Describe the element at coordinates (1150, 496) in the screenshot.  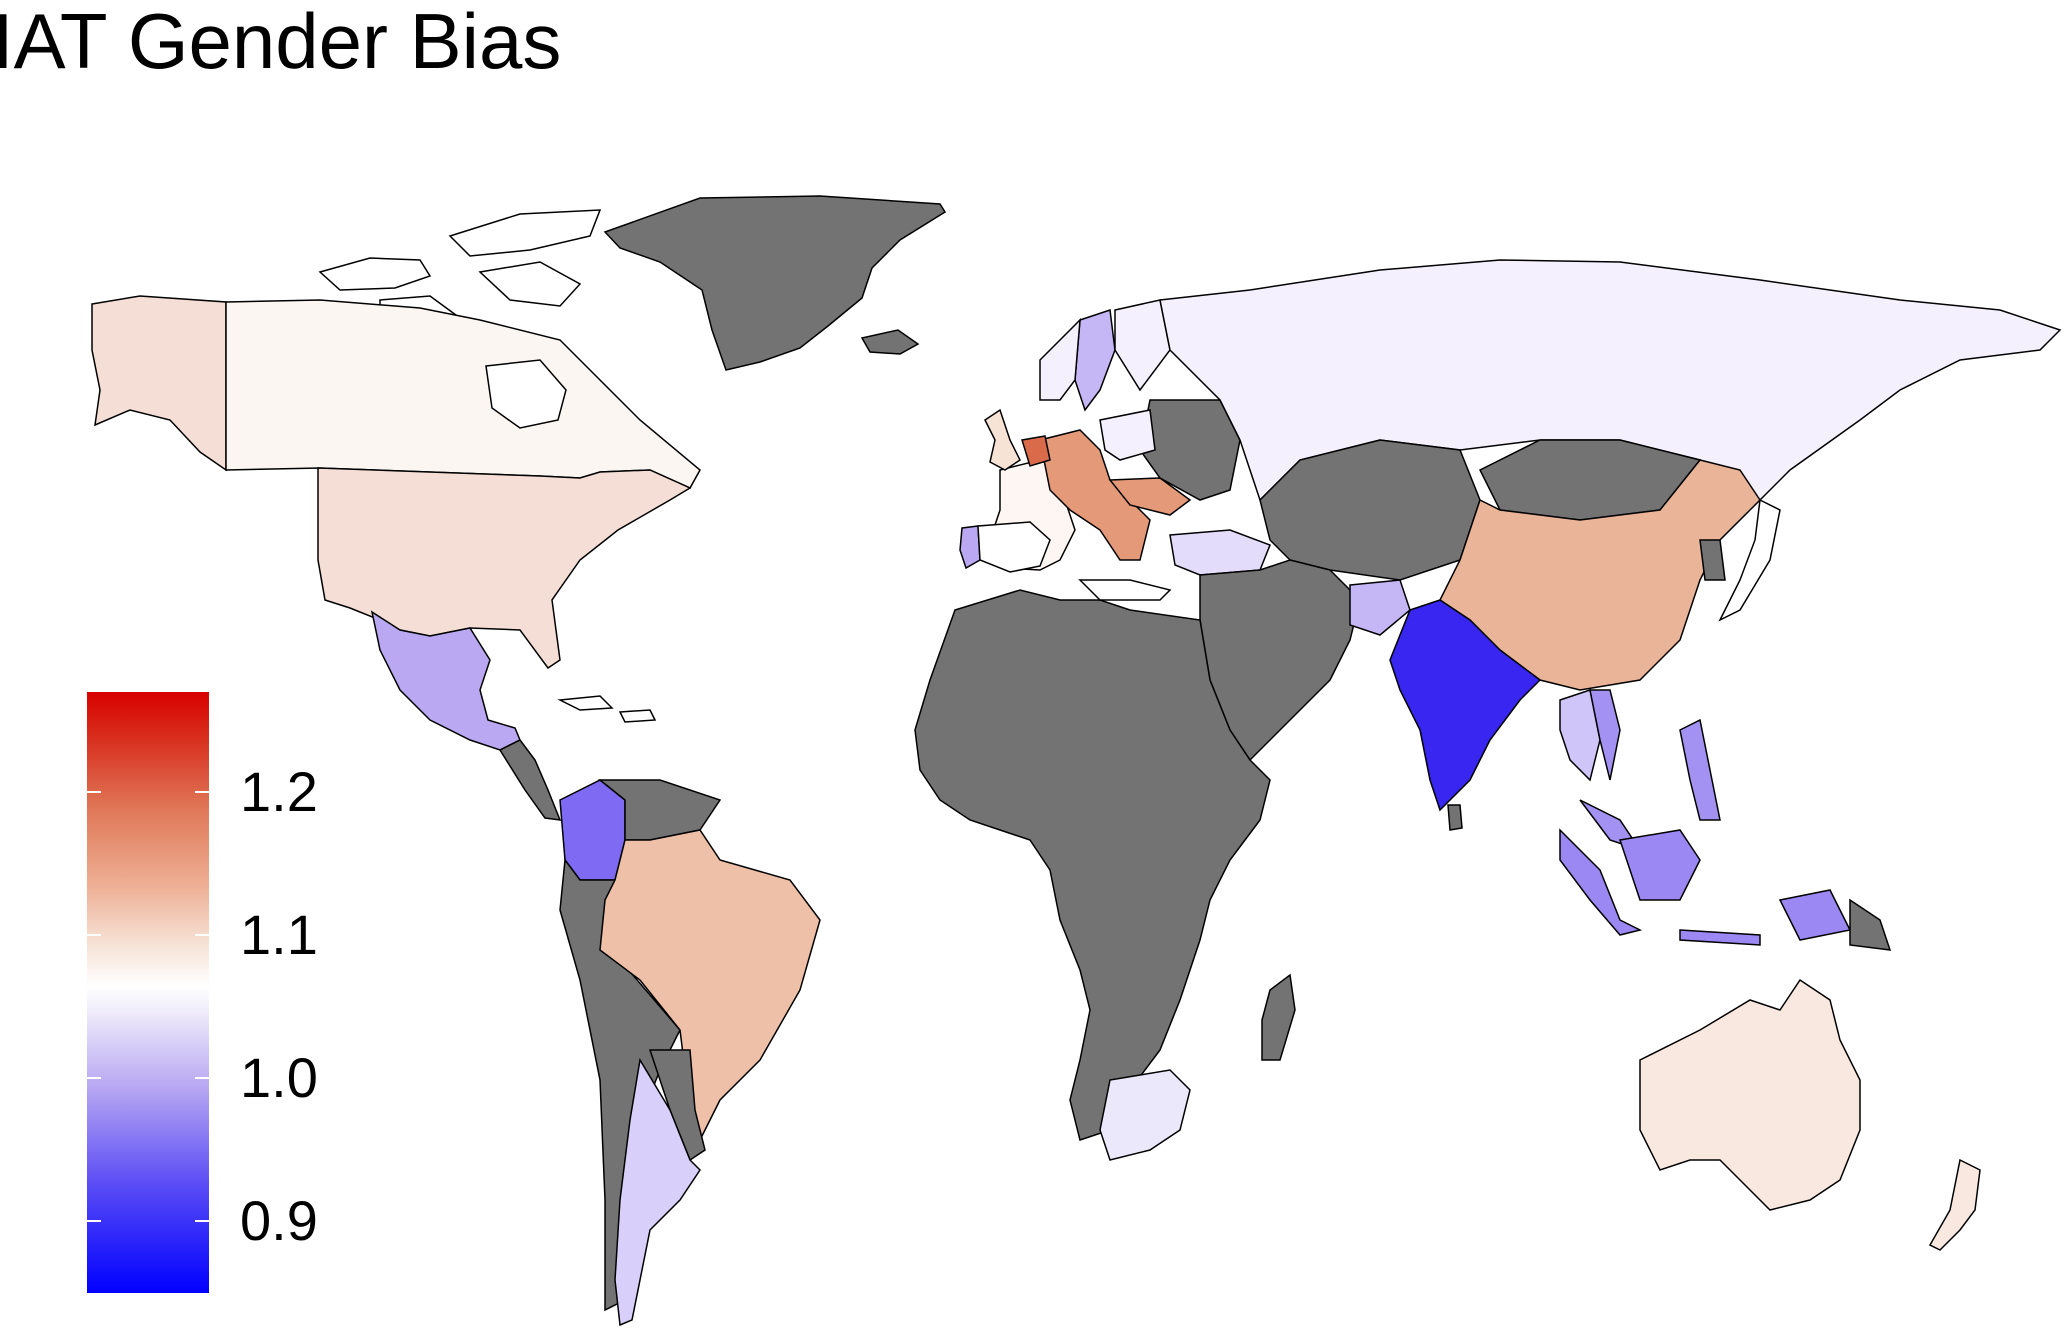
I see `country-austria-hungary` at that location.